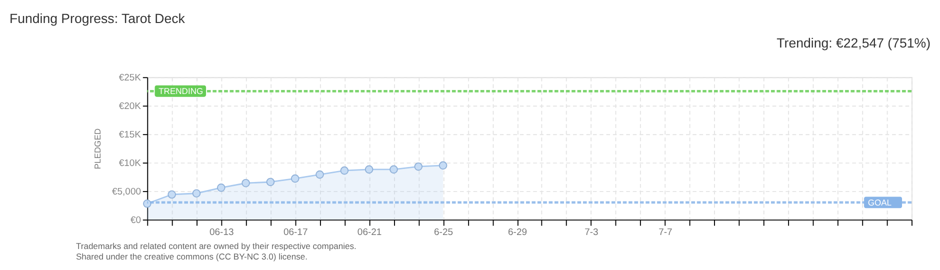 Image resolution: width=940 pixels, height=270 pixels. I want to click on y-axis-title: PLEDGED, so click(97, 149).